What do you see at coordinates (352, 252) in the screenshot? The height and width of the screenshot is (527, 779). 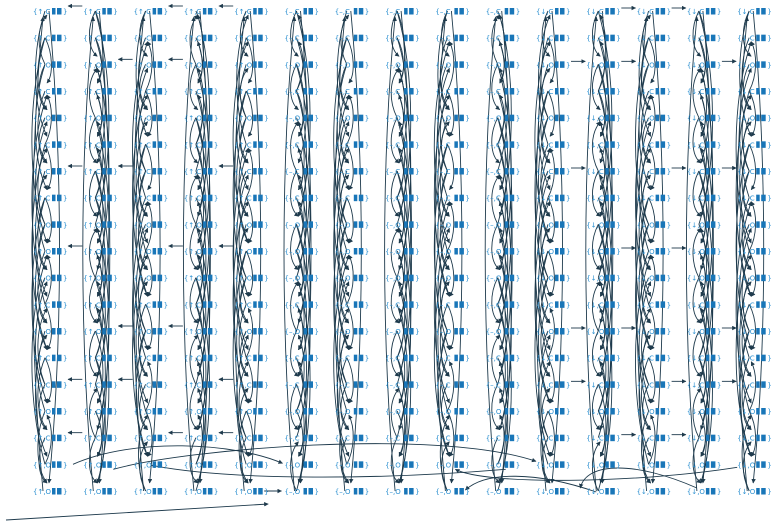 I see `state-node: {–,O}` at bounding box center [352, 252].